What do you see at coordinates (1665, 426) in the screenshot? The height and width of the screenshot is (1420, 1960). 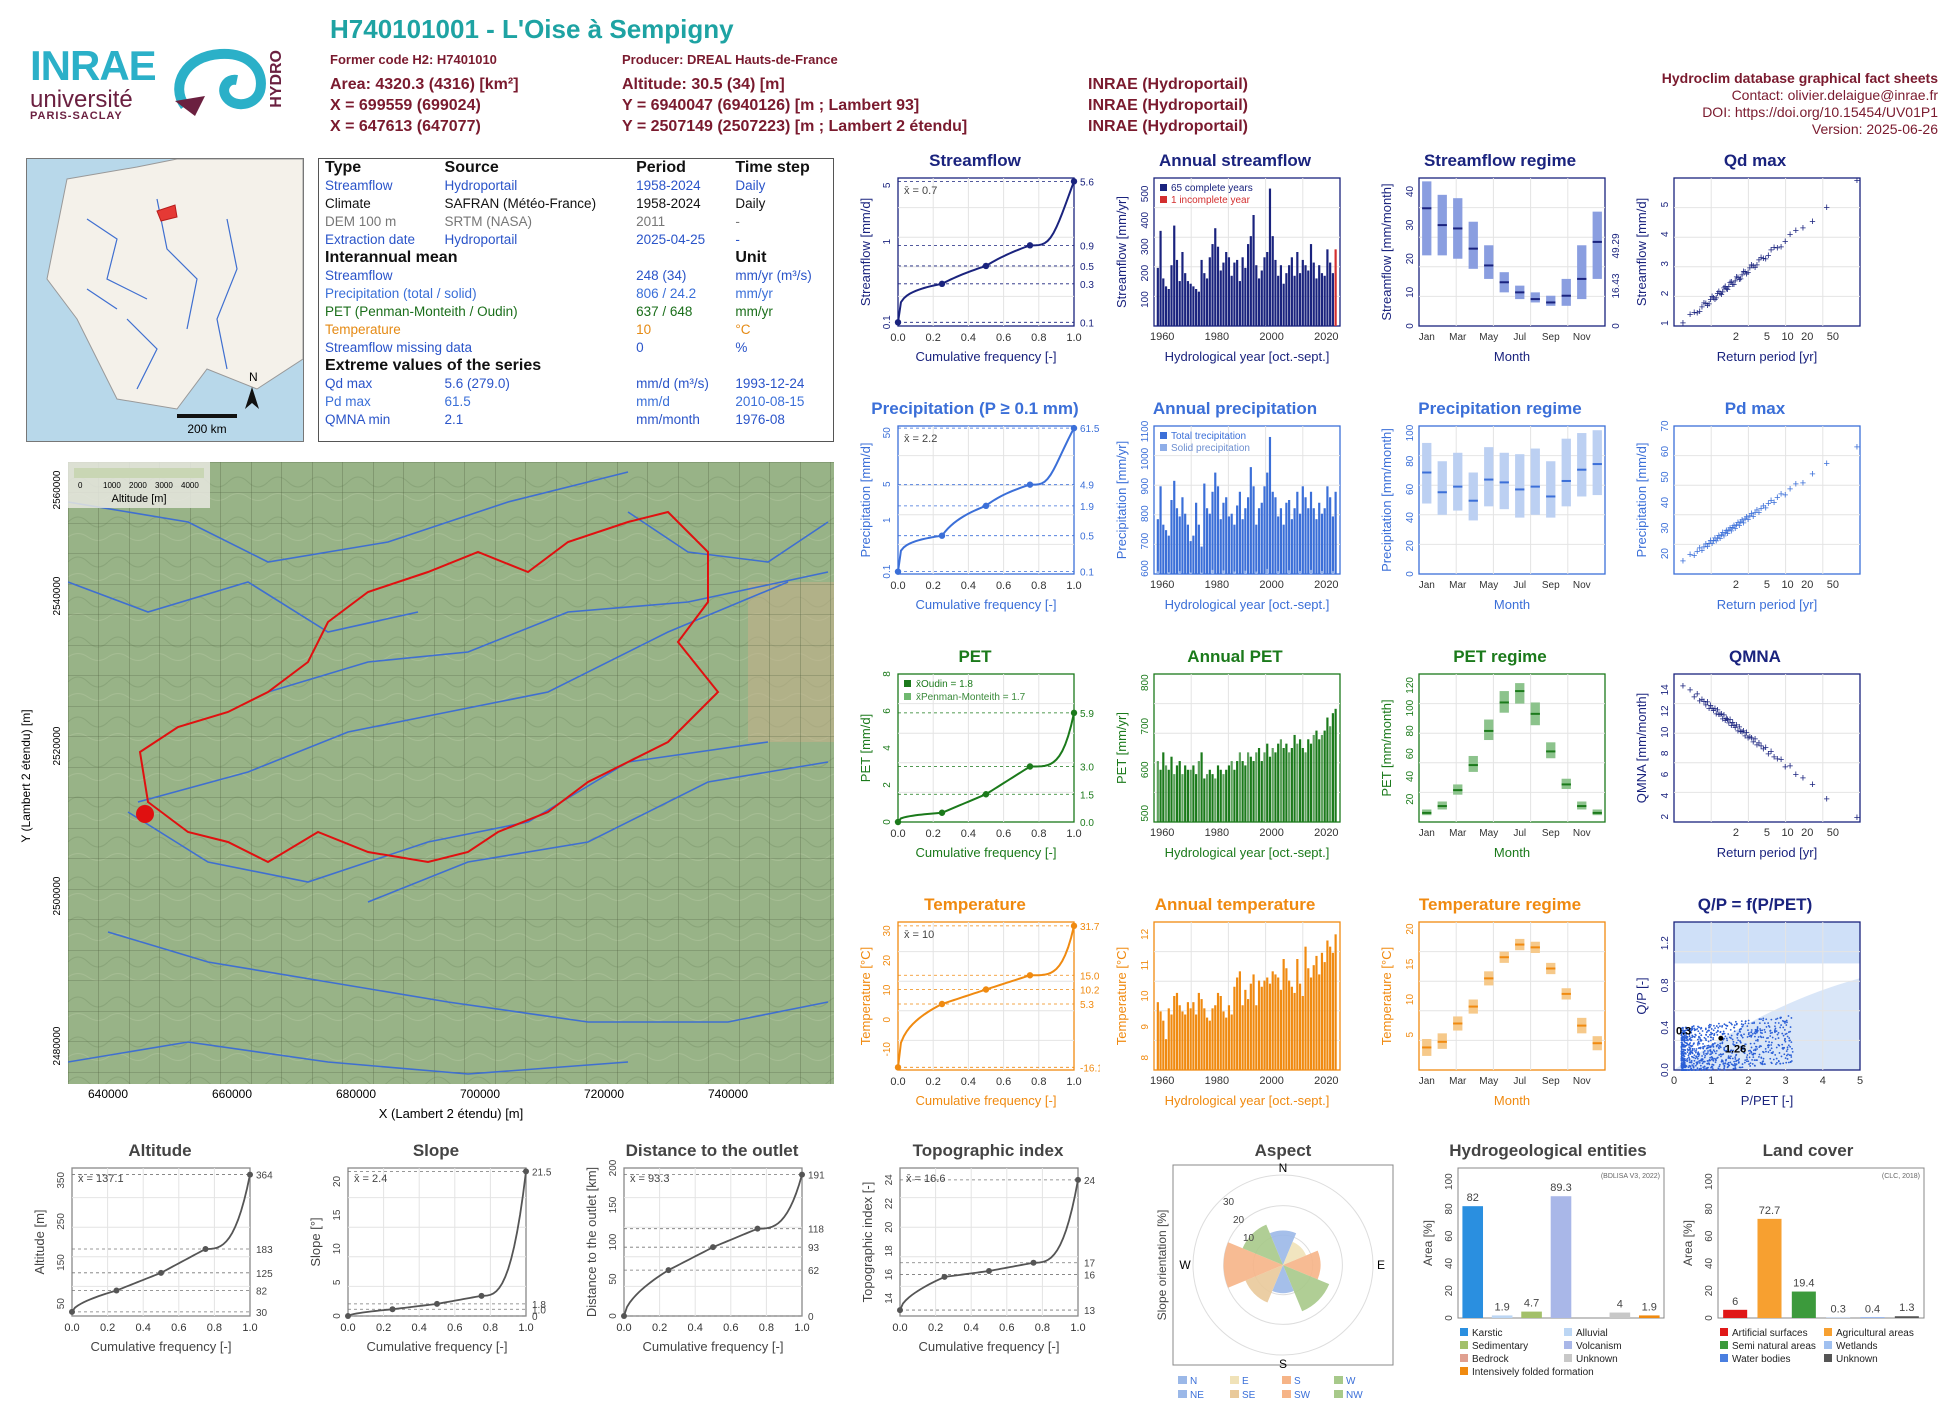 I see `y-tick-label: 70` at bounding box center [1665, 426].